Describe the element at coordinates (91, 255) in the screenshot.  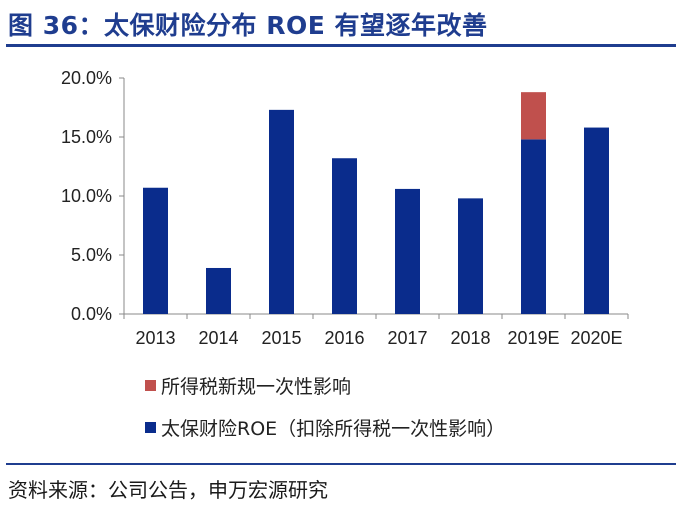
I see `y-tick-label: 5.0%` at that location.